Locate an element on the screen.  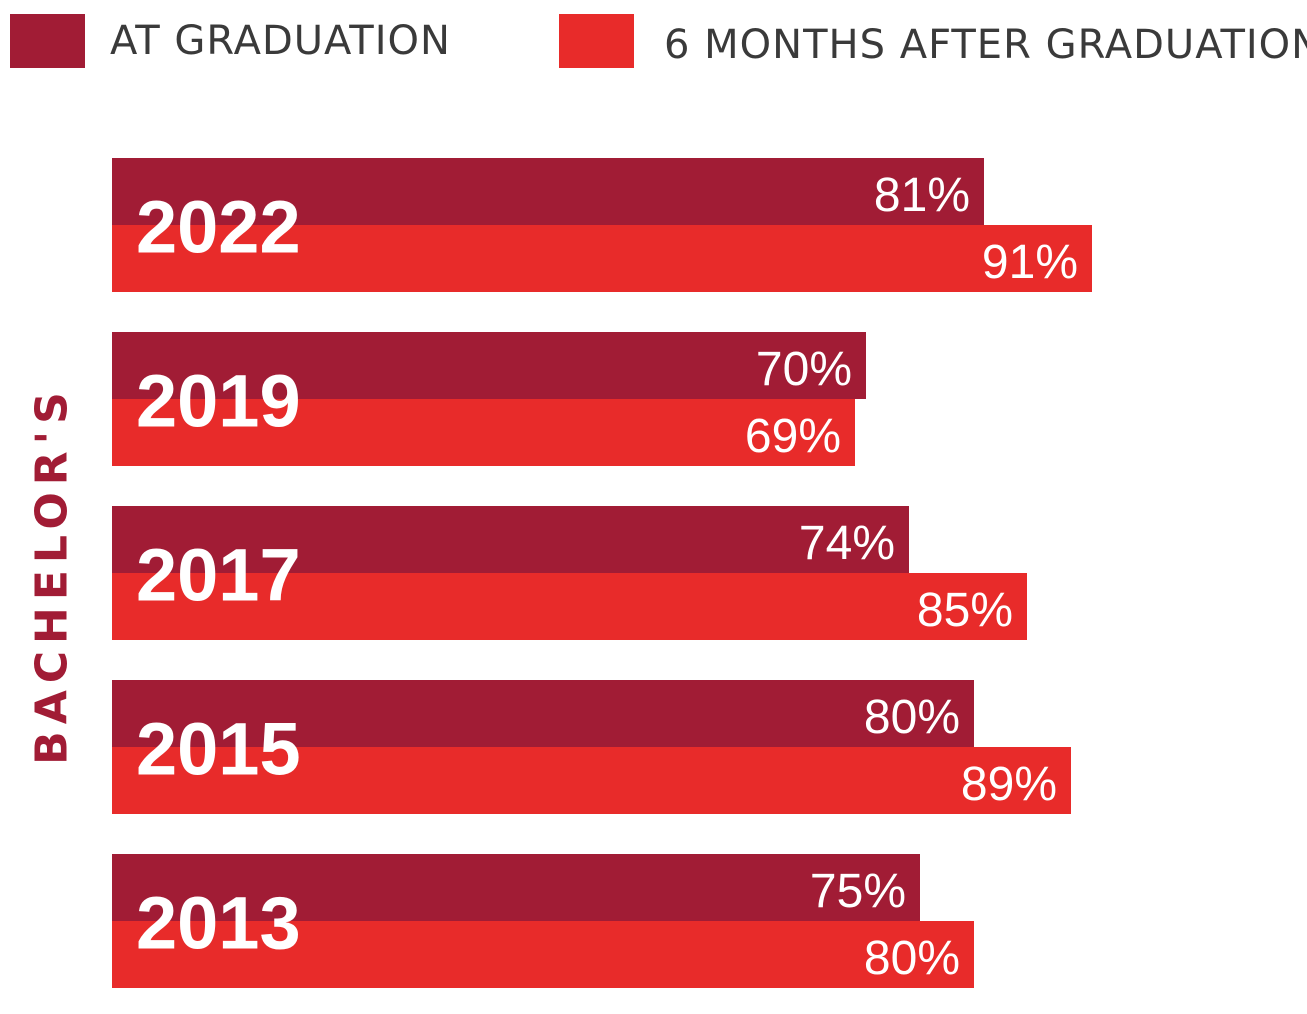
legend: AT GRADUATION 6 MONTHS AFTER GRADUATION is located at coordinates (658, 41).